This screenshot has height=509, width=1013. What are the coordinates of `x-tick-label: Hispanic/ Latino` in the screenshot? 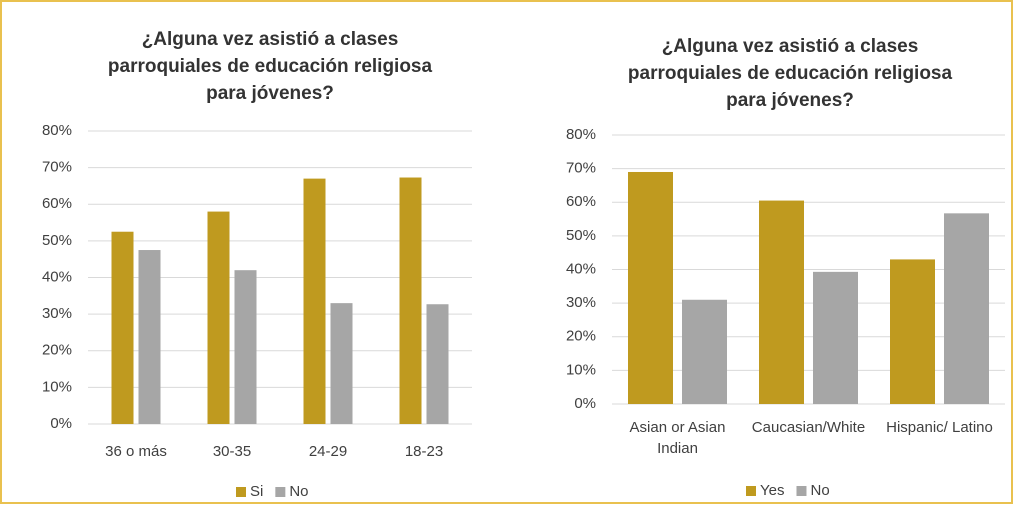 It's located at (939, 427).